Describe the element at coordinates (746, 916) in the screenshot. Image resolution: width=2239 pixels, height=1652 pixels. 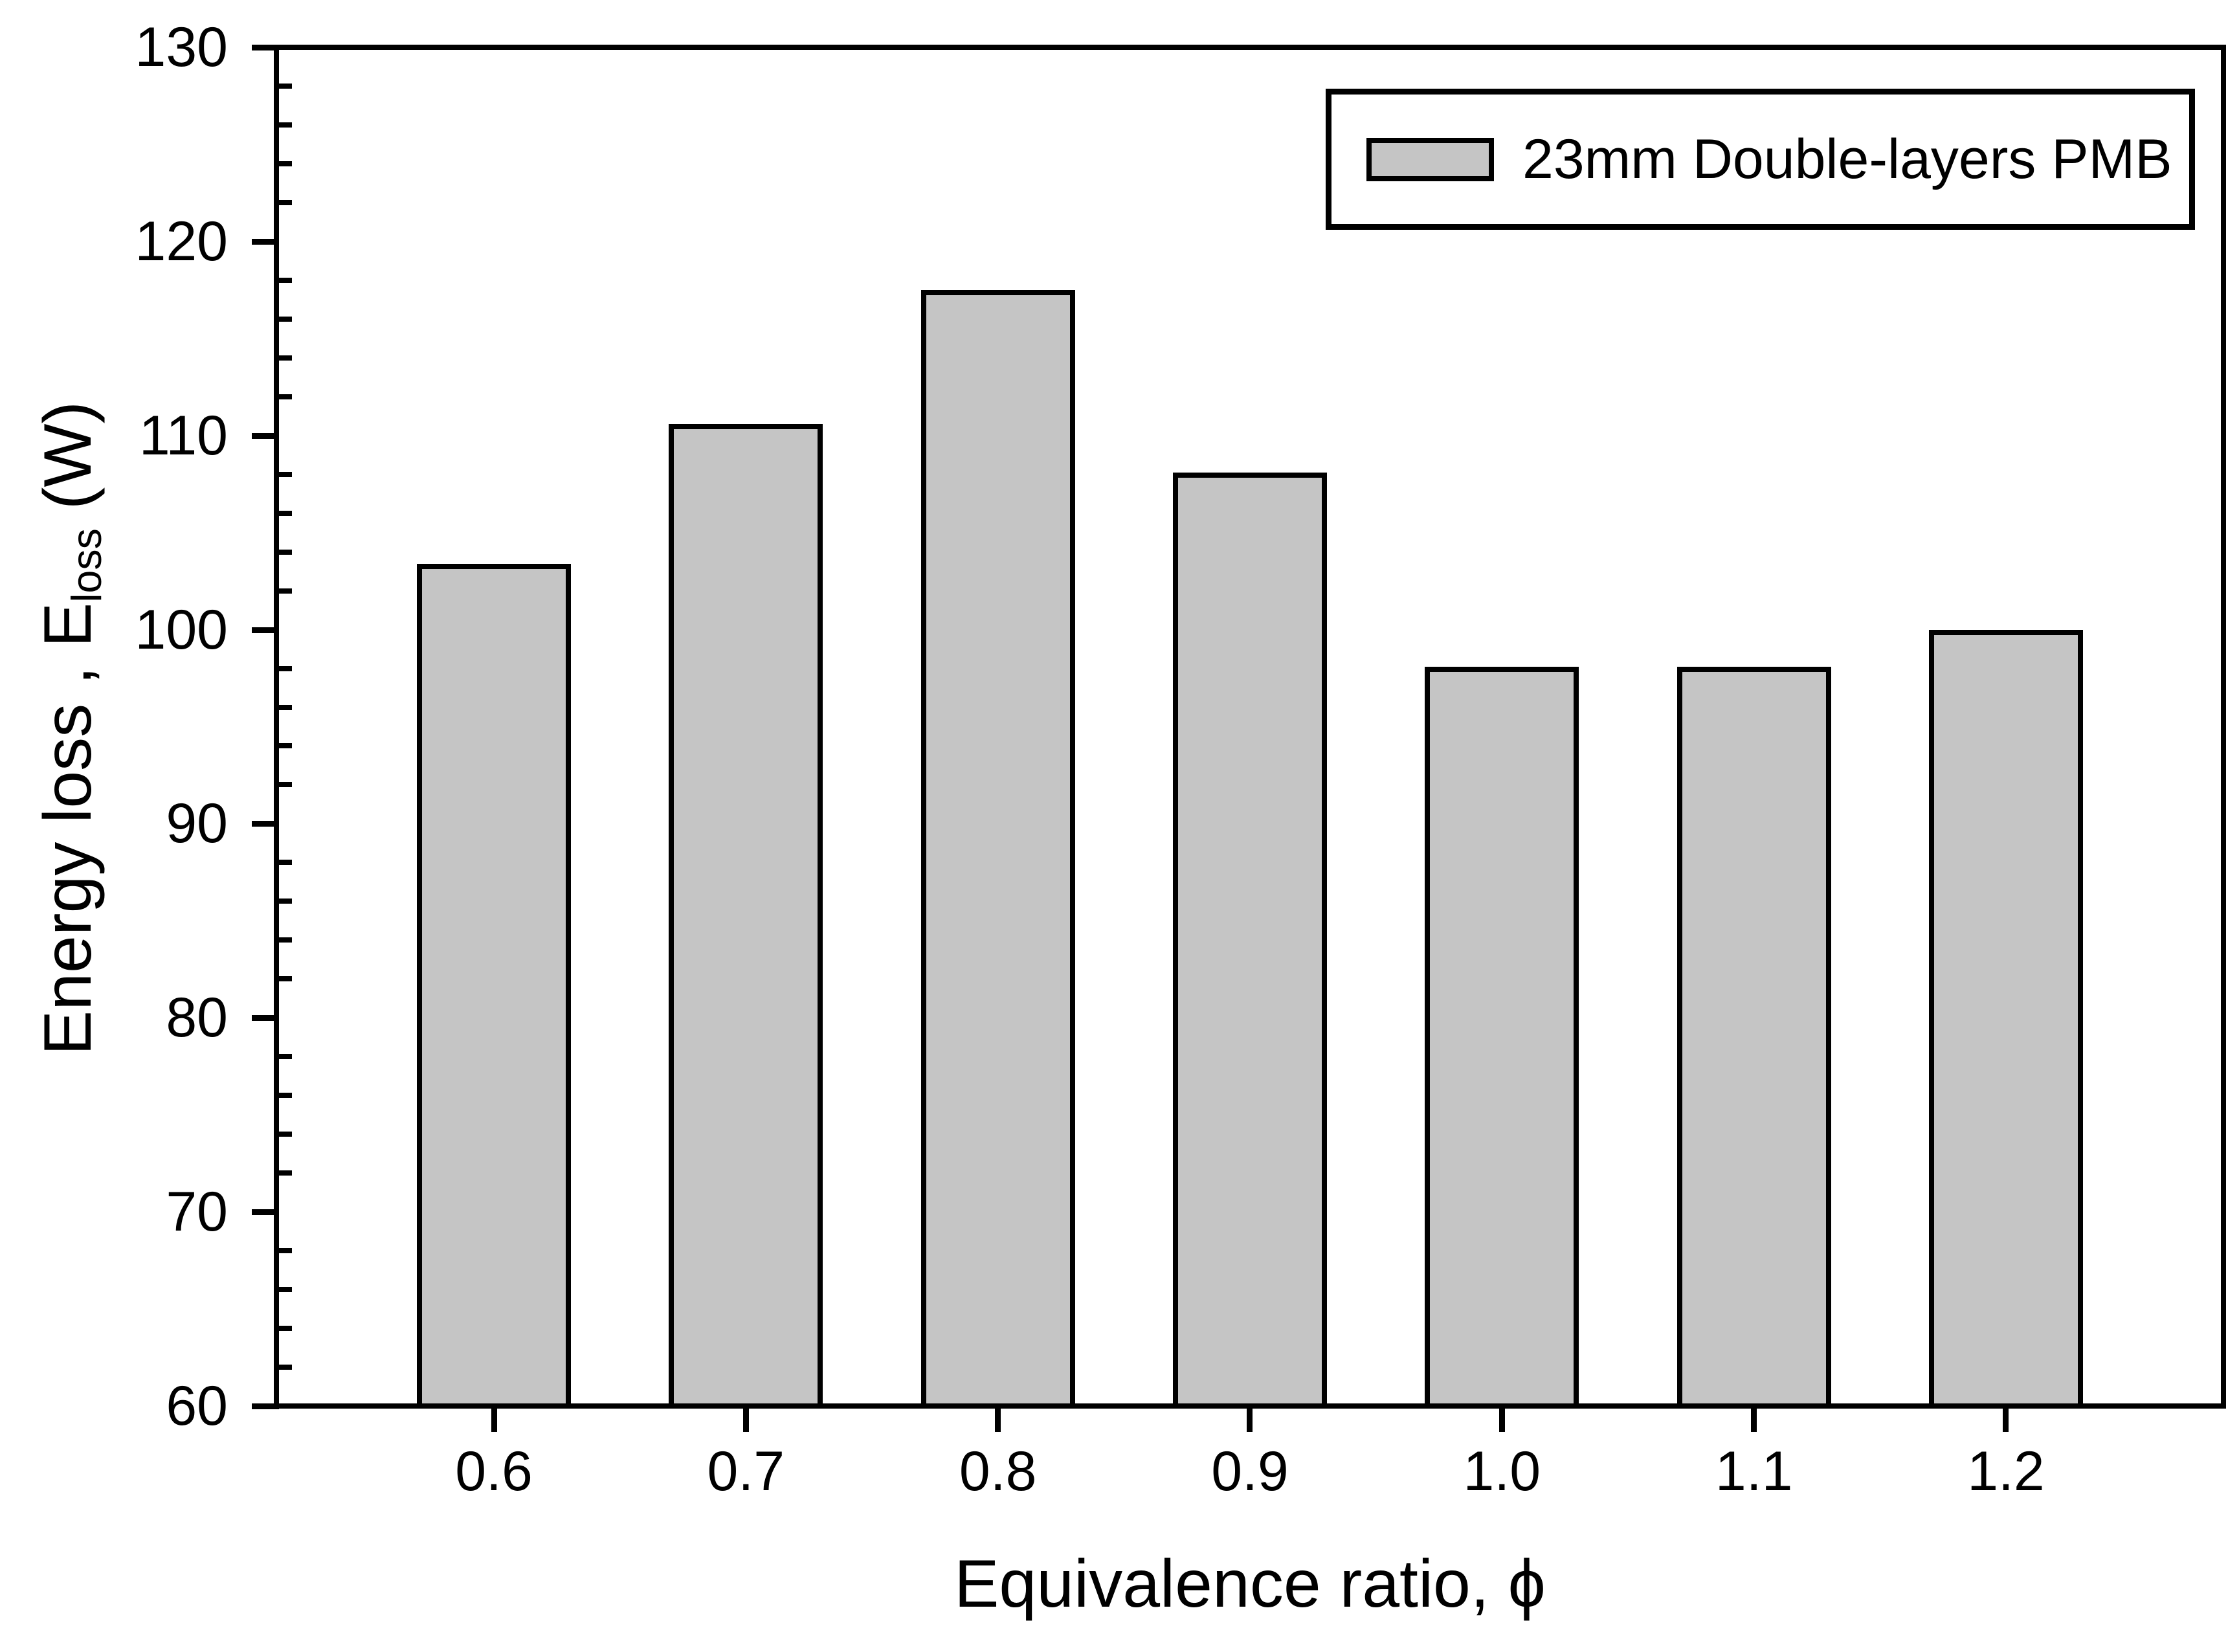
I see `bar-0.7` at that location.